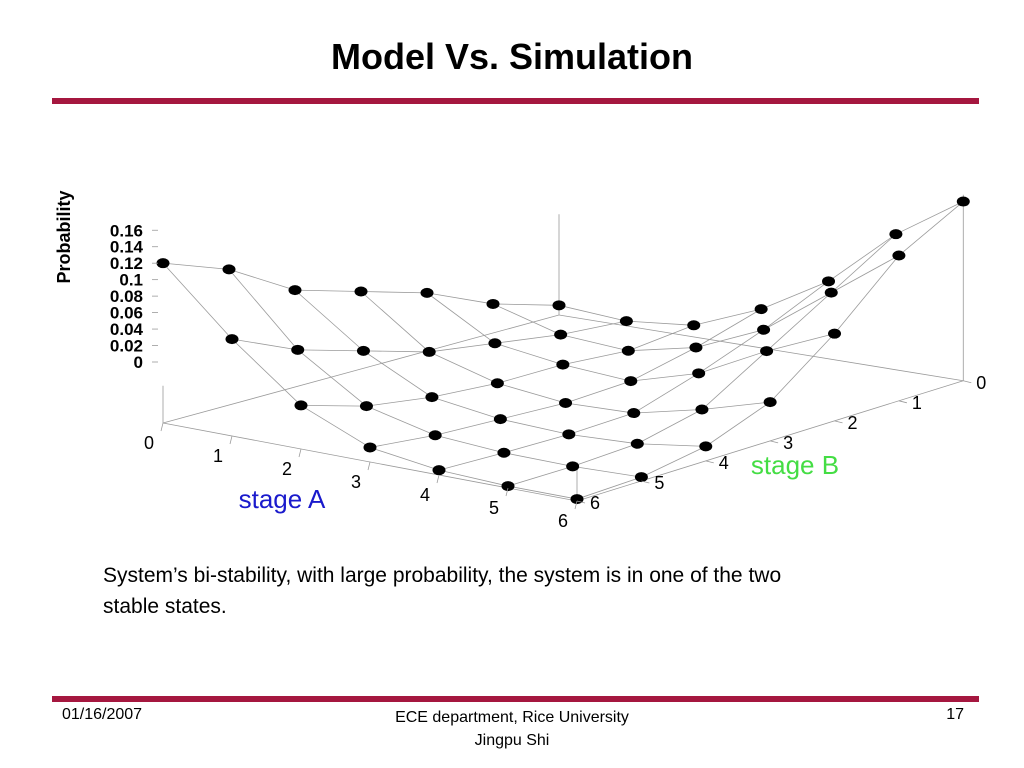 This screenshot has width=1024, height=768. I want to click on x-tick-label: 1, so click(218, 456).